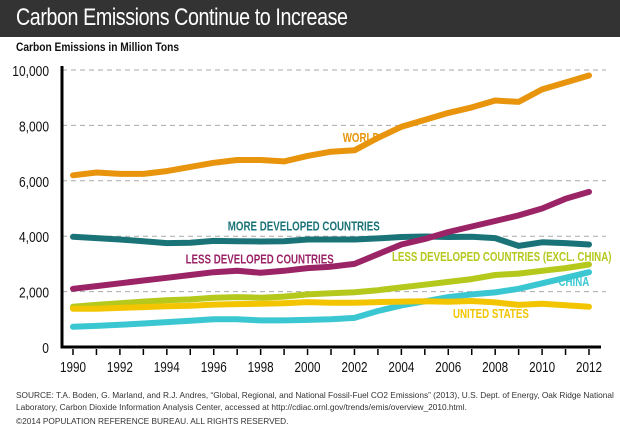 This screenshot has height=437, width=620. Describe the element at coordinates (34, 237) in the screenshot. I see `y-tick-label: 4,000` at that location.